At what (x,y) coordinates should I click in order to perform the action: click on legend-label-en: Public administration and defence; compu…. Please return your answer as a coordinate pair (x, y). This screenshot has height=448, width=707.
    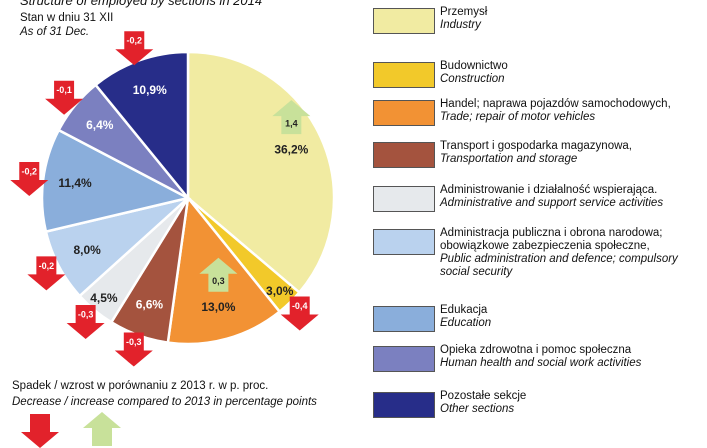
    Looking at the image, I should click on (559, 265).